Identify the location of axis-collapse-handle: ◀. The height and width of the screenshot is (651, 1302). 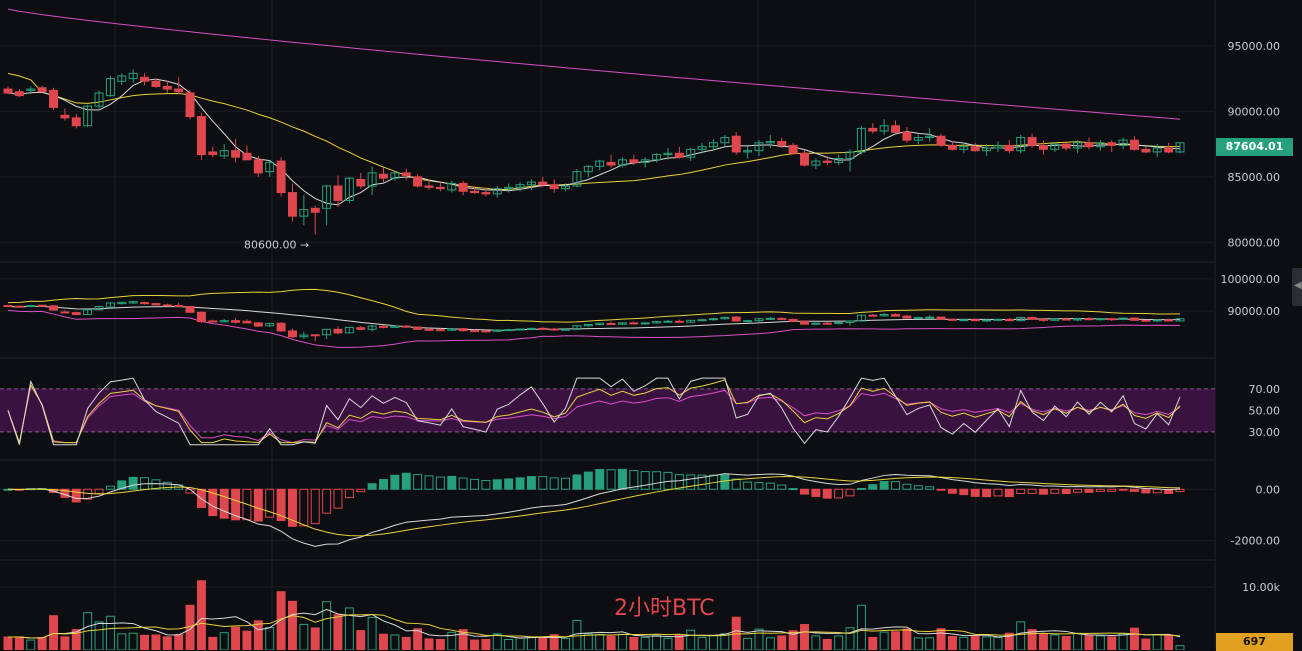
(1297, 287).